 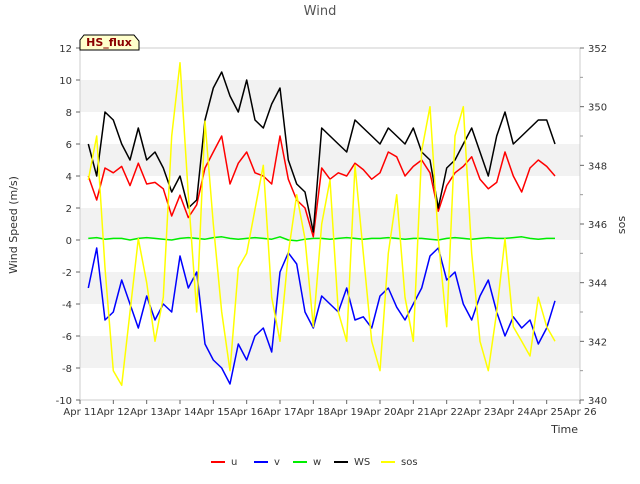 What do you see at coordinates (346, 412) in the screenshot?
I see `x-tick-label: Apr 19` at bounding box center [346, 412].